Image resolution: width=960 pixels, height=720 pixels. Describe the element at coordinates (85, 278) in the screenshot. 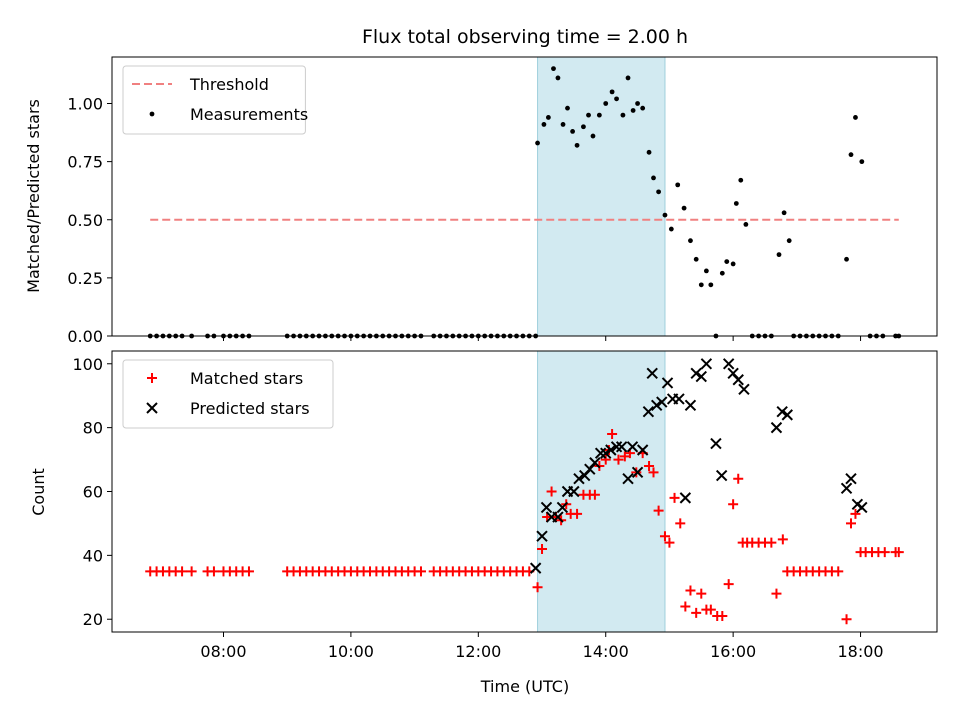

I see `y-tick-label: 0.25` at that location.